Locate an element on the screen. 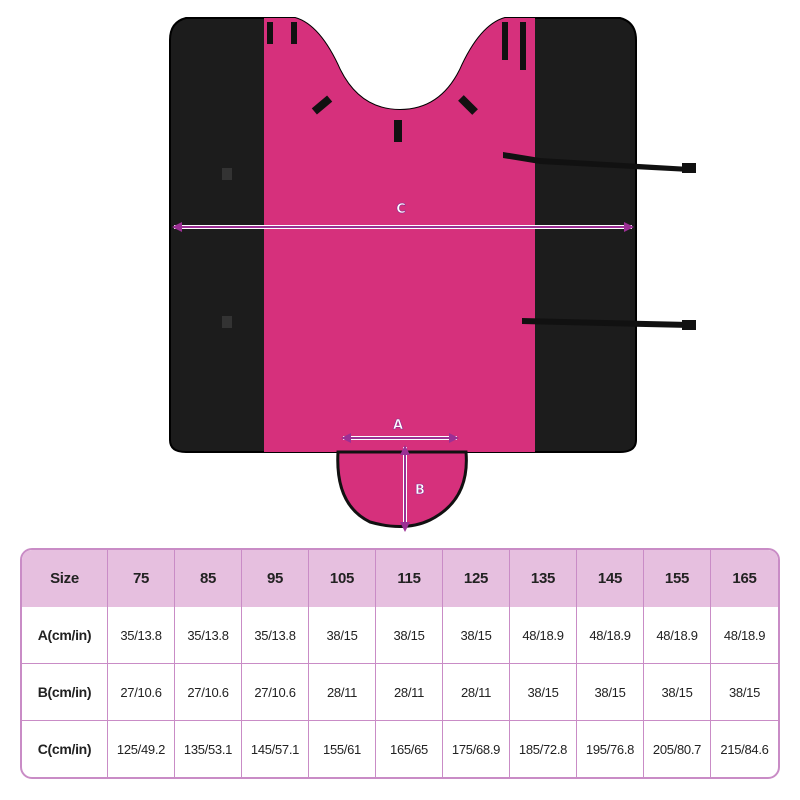 This screenshot has height=800, width=800. measure-label-c: C is located at coordinates (401, 209).